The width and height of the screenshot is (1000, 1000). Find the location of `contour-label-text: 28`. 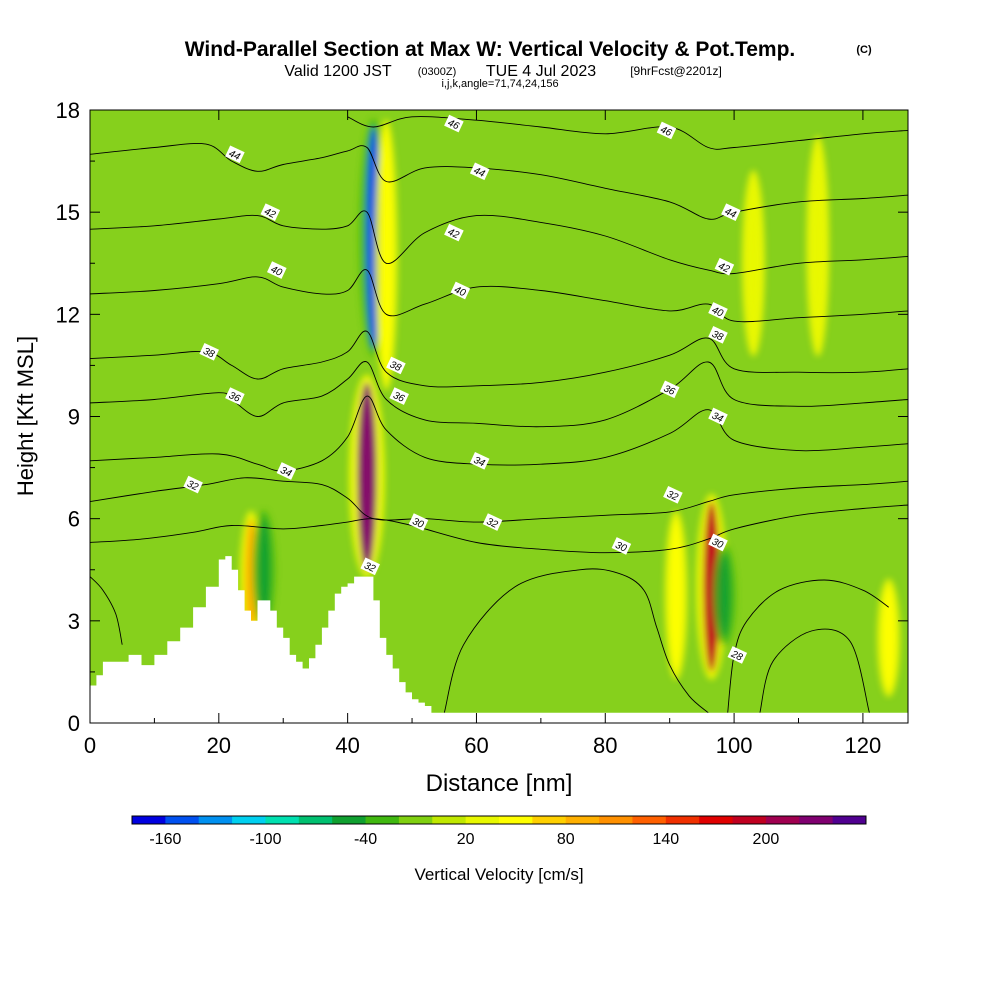

contour-label-text: 28 is located at coordinates (736, 656).